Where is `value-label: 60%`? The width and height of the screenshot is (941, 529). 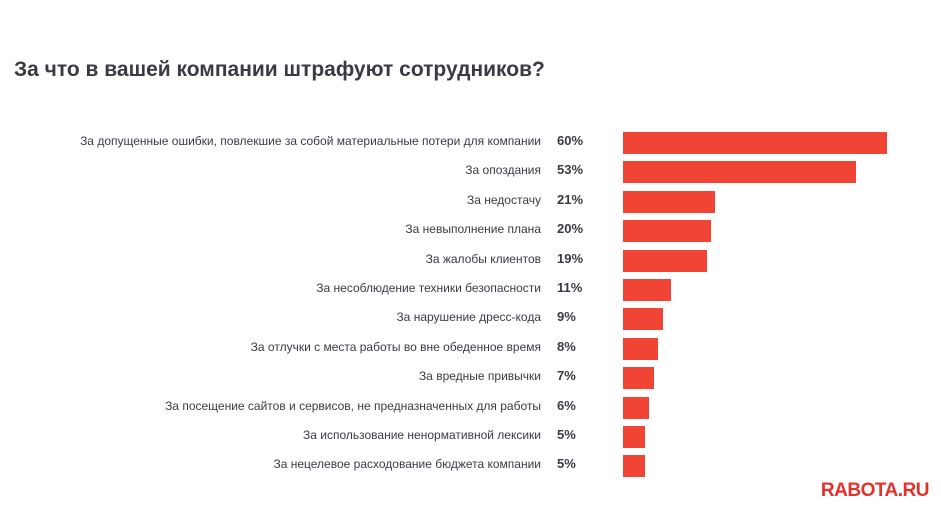
value-label: 60% is located at coordinates (570, 140).